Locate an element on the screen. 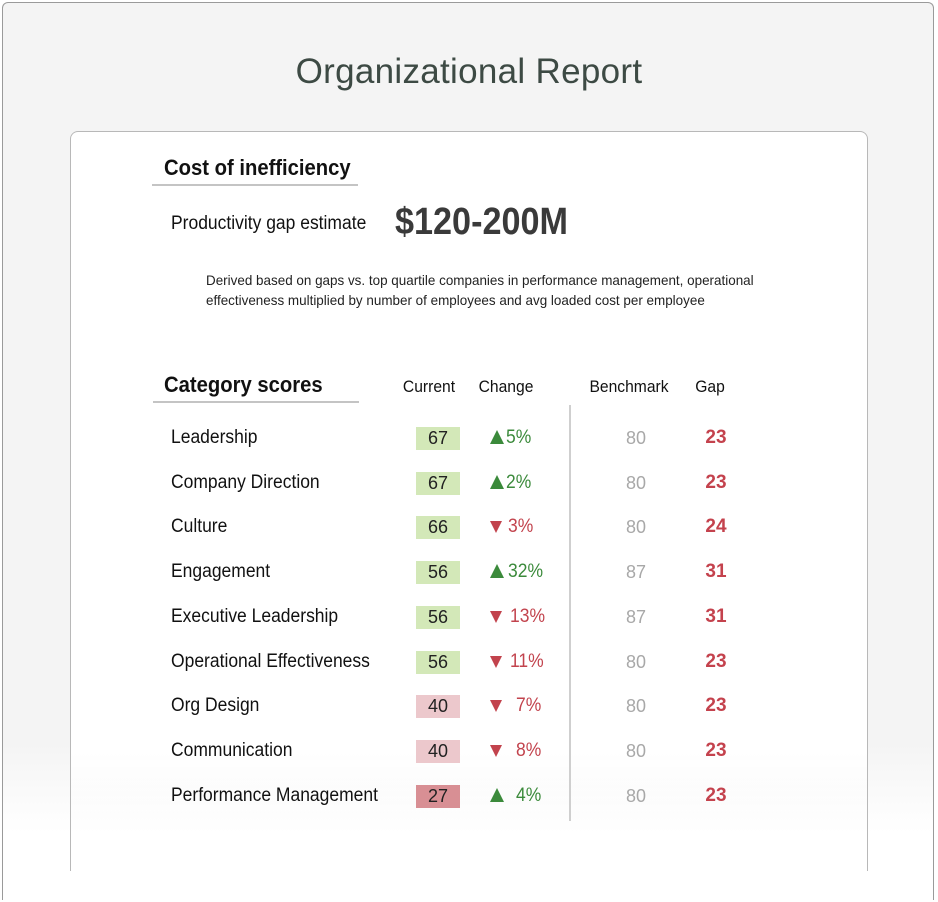  change-cell: 13% is located at coordinates (525, 617).